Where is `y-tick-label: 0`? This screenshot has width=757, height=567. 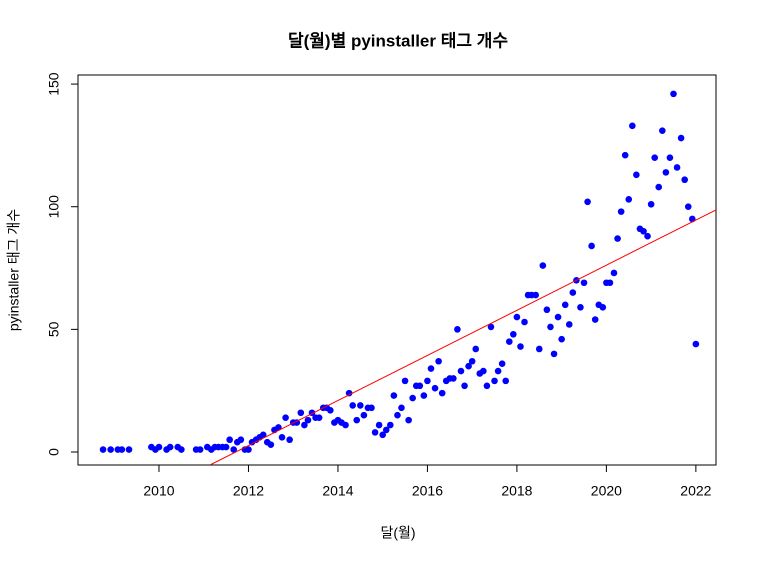 y-tick-label: 0 is located at coordinates (54, 452).